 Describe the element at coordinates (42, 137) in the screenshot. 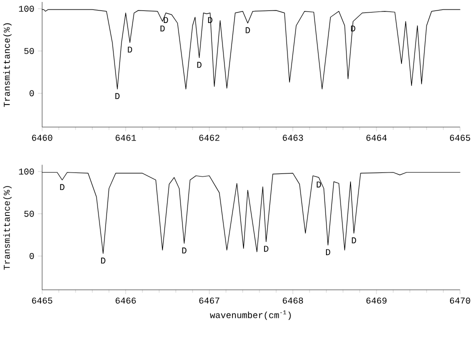

I see `x-tick-label: 6460` at that location.